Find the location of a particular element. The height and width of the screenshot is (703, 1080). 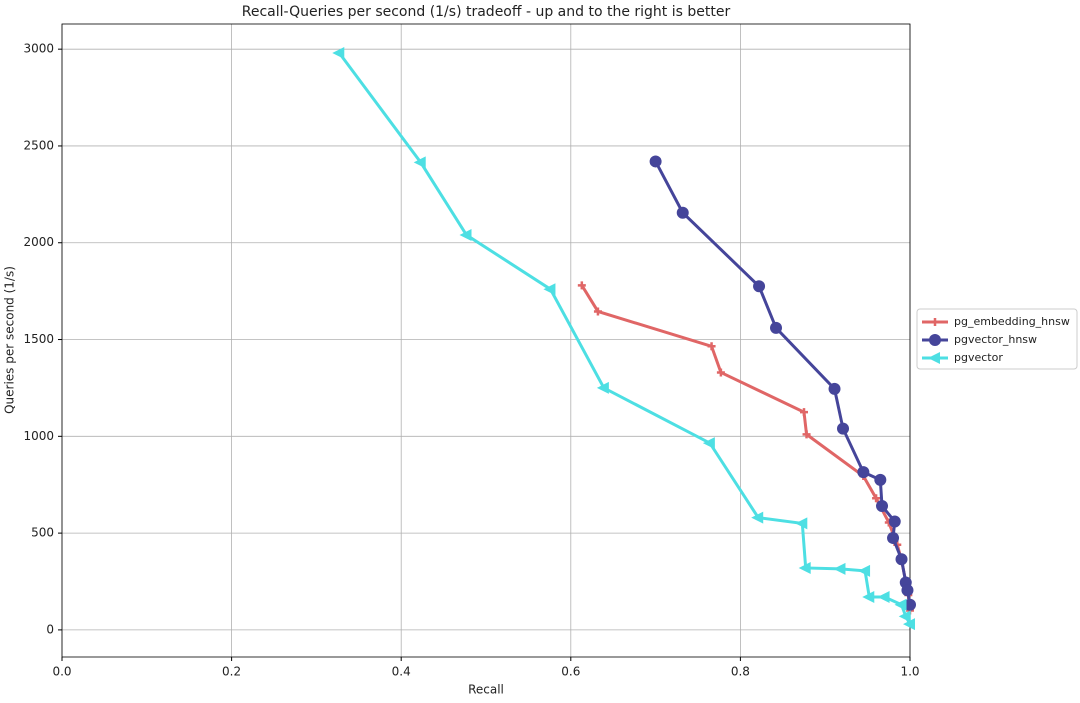

x-tick-label: 0.4 is located at coordinates (401, 672).